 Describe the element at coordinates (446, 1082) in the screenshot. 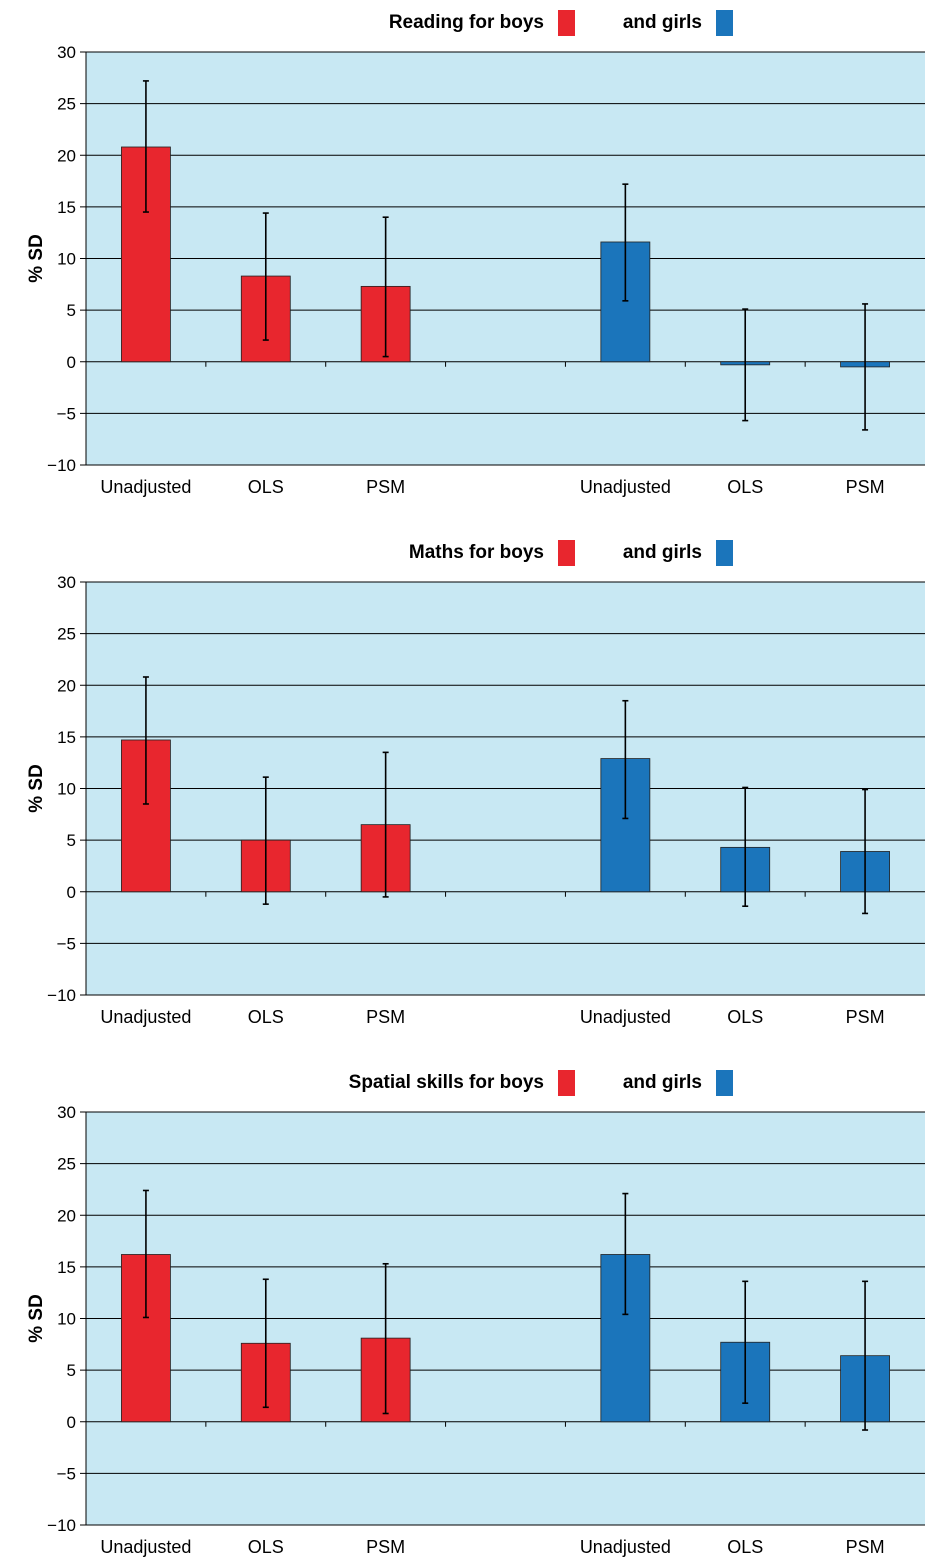

I see `chart-title: Spatial skills for boys` at that location.